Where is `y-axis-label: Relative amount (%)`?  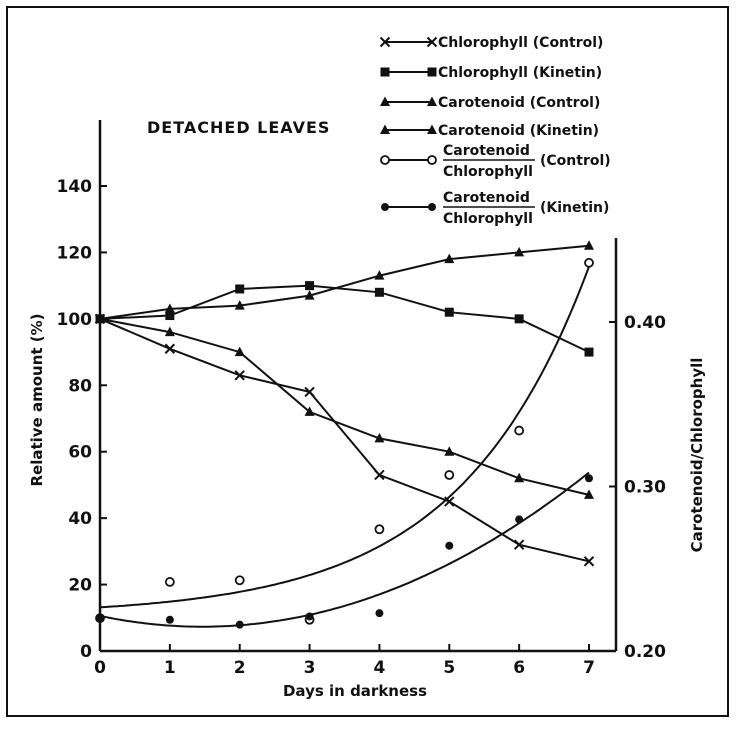
y-axis-label: Relative amount (%) is located at coordinates (37, 399).